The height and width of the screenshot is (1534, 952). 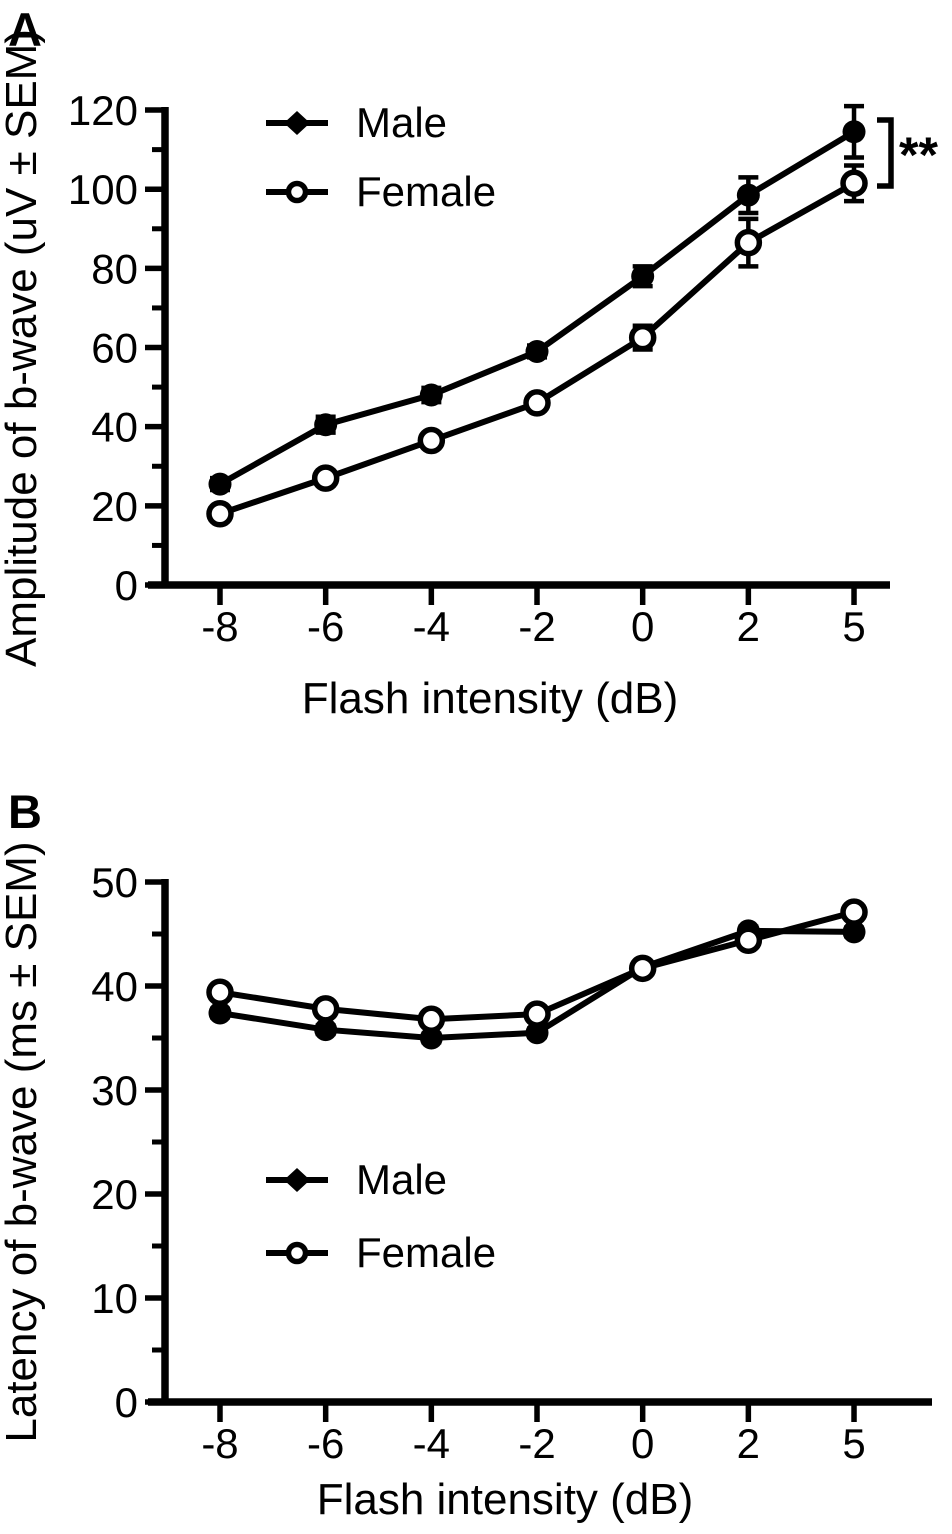 What do you see at coordinates (918, 155) in the screenshot?
I see `significance-stars: **` at bounding box center [918, 155].